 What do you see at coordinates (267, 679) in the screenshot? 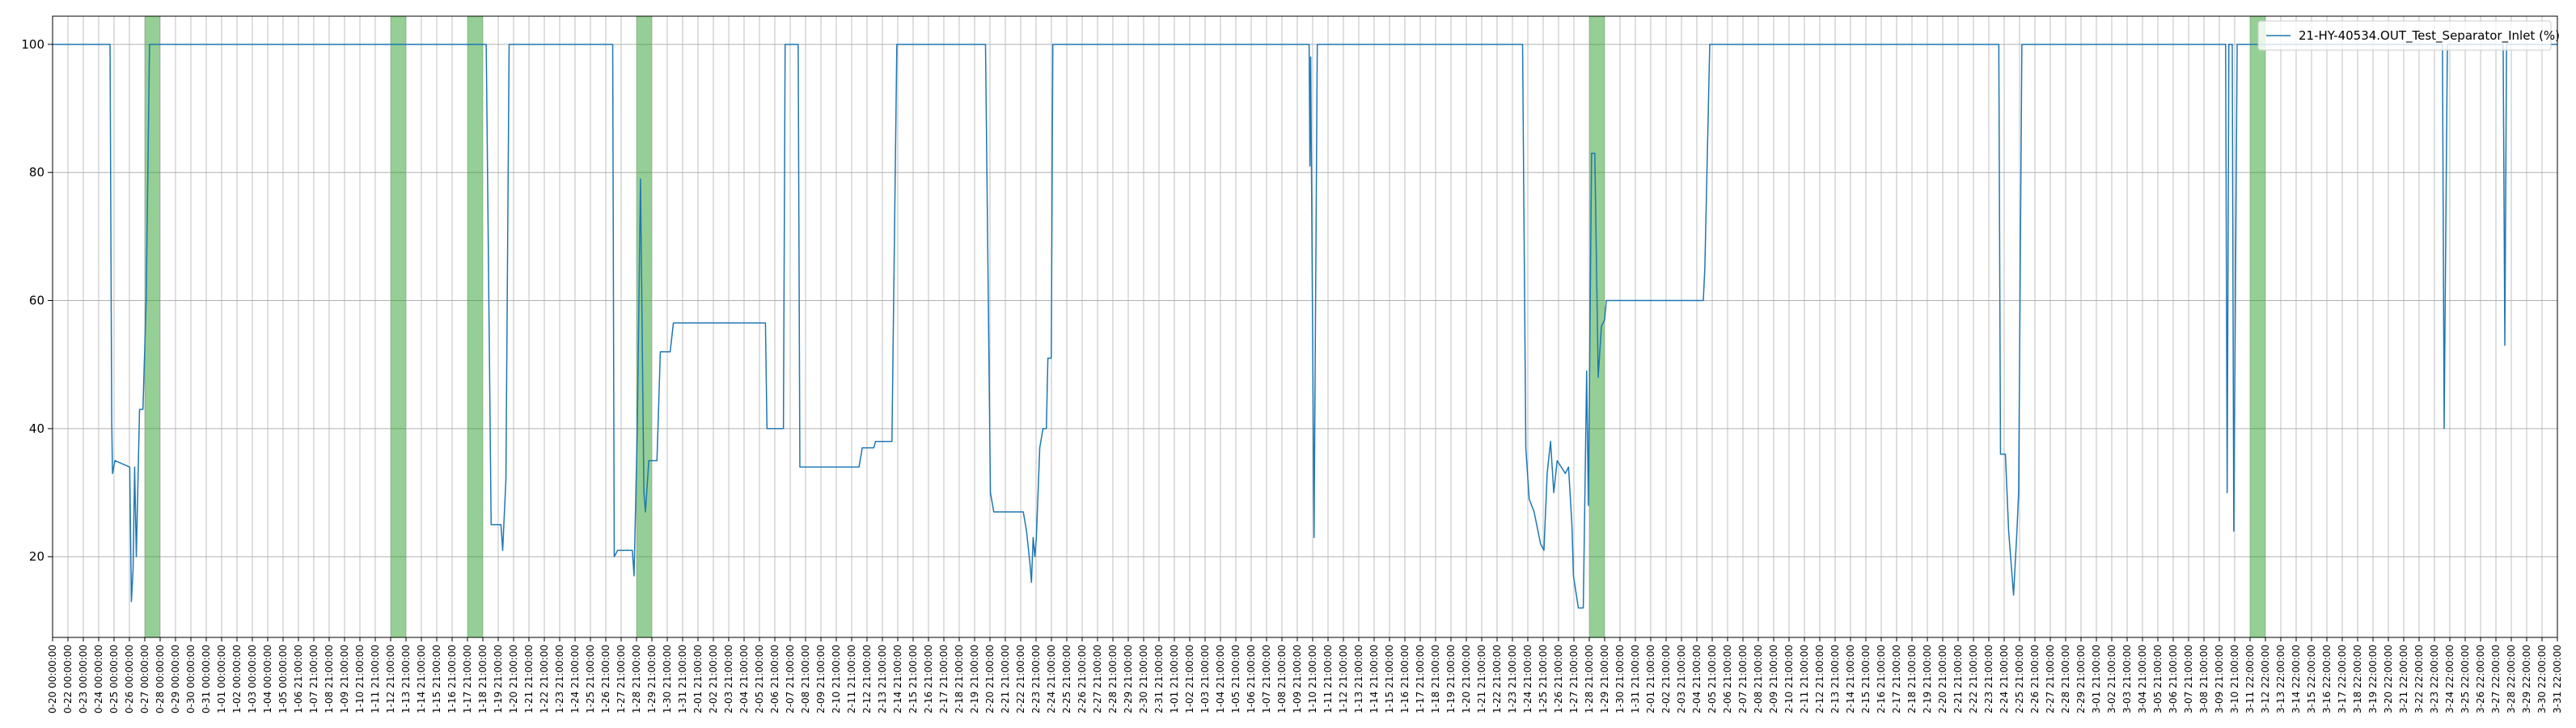
I see `x-tick-label: 1-04 00:00:00` at bounding box center [267, 679].